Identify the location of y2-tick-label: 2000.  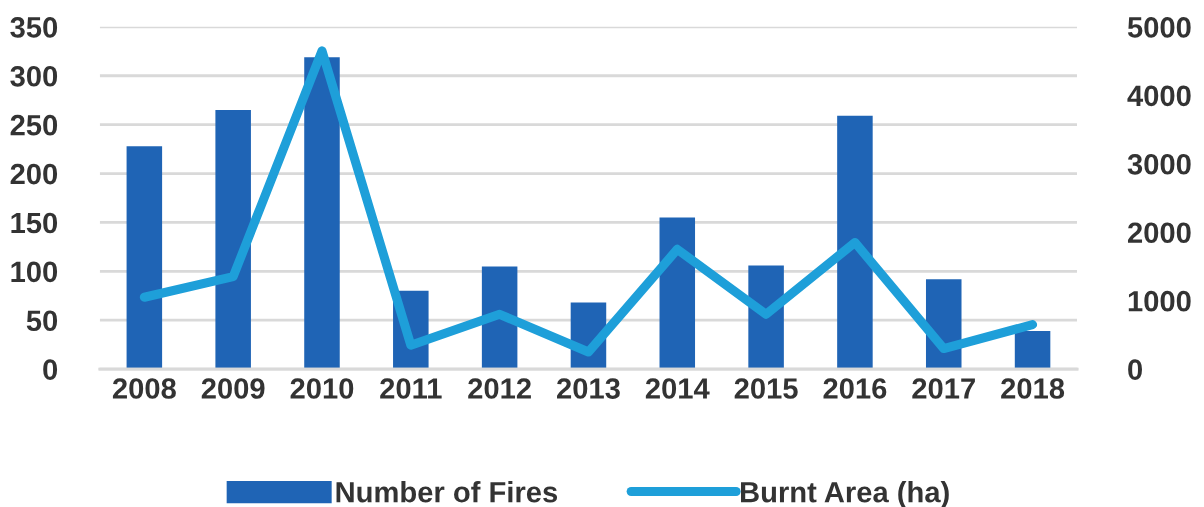
(1159, 233).